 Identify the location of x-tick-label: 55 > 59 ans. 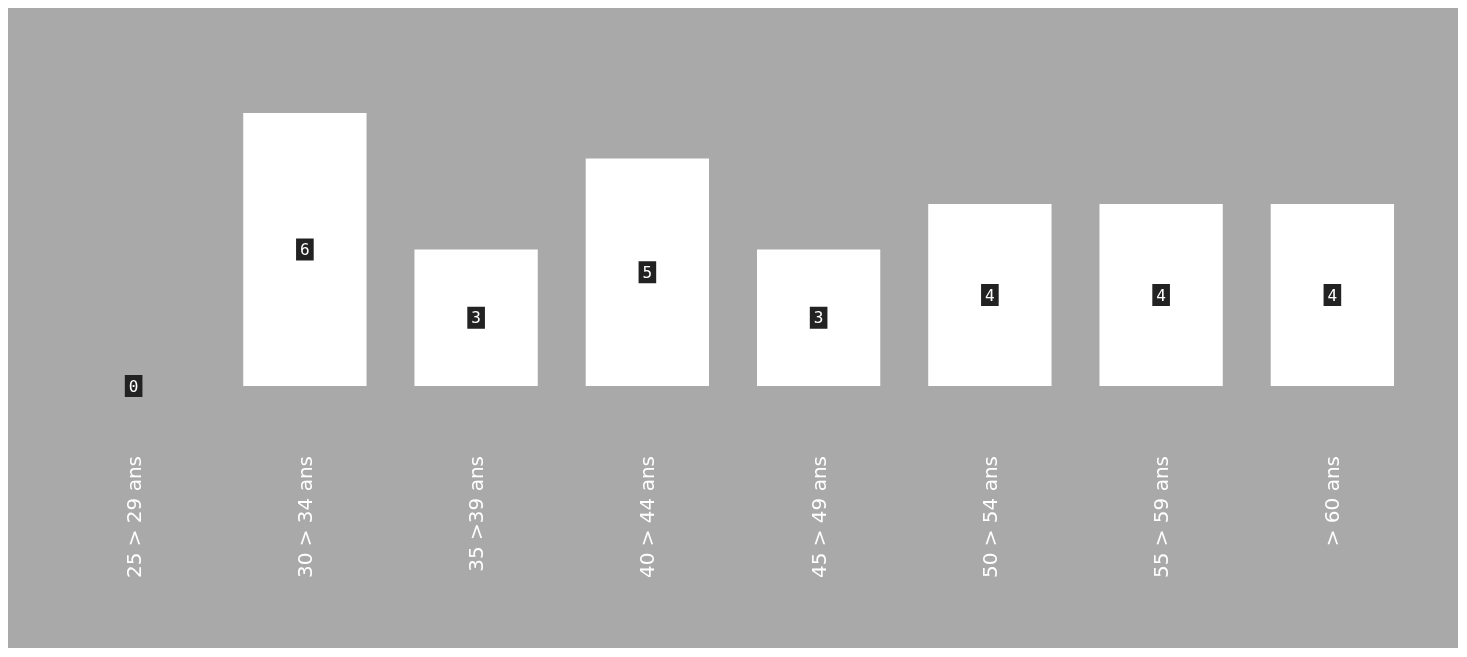
(1161, 517).